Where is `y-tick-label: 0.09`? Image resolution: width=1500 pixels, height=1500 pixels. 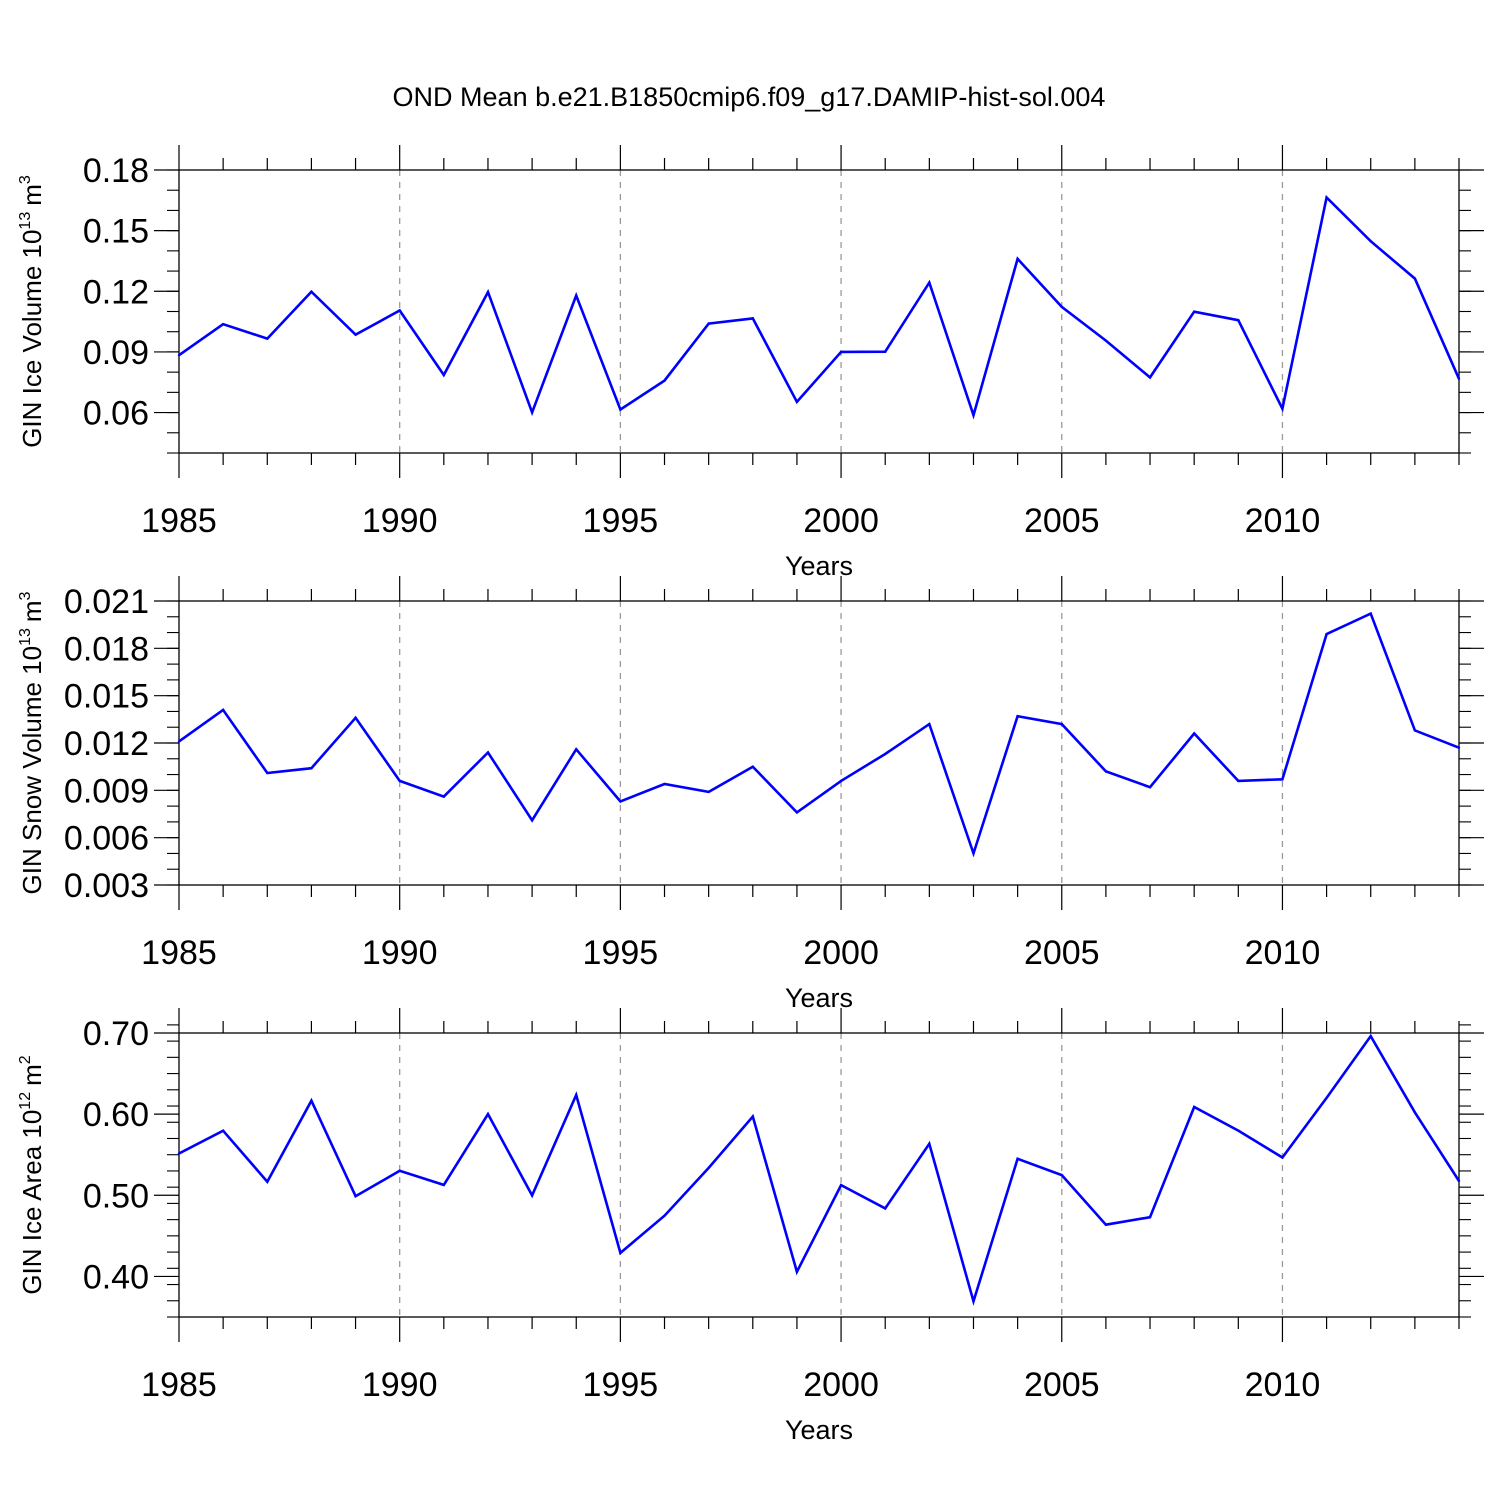 y-tick-label: 0.09 is located at coordinates (116, 353).